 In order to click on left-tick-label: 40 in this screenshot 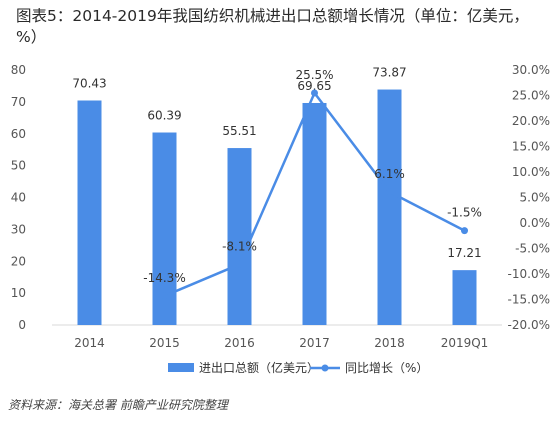, I will do `click(18, 198)`.